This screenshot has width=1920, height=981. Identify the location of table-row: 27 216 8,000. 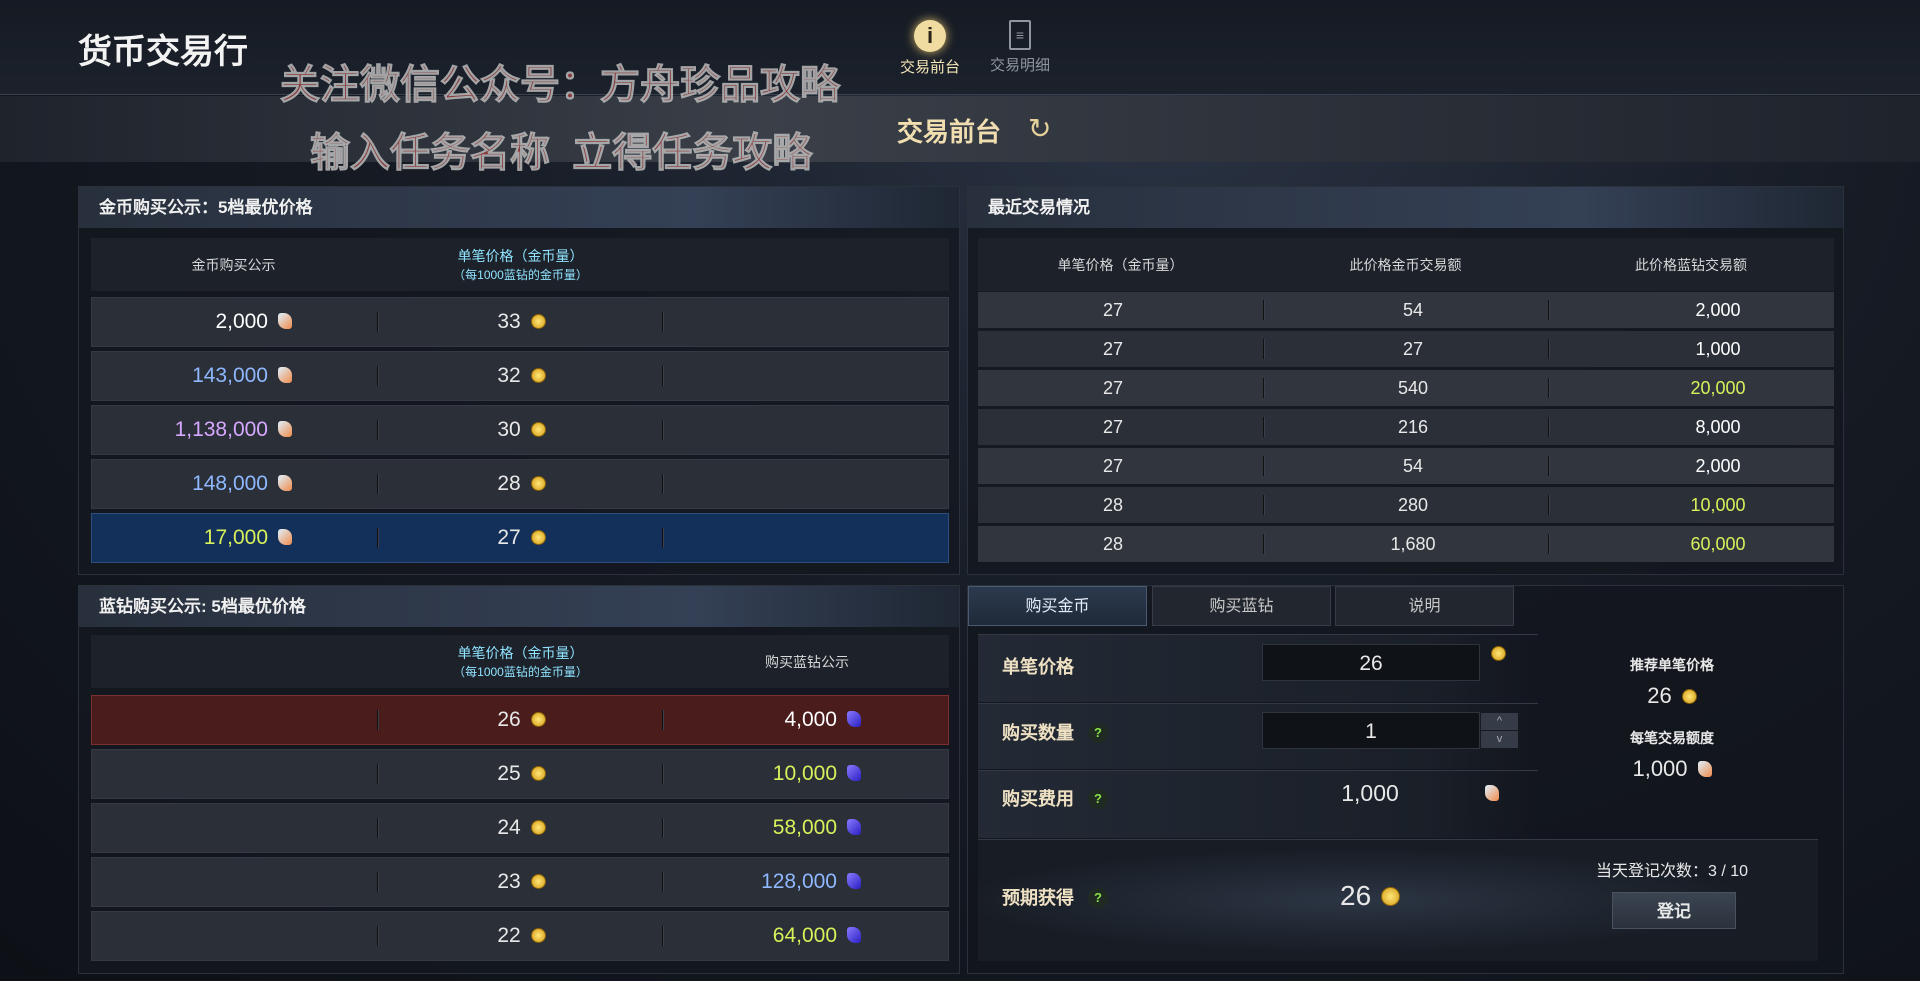
(1406, 427).